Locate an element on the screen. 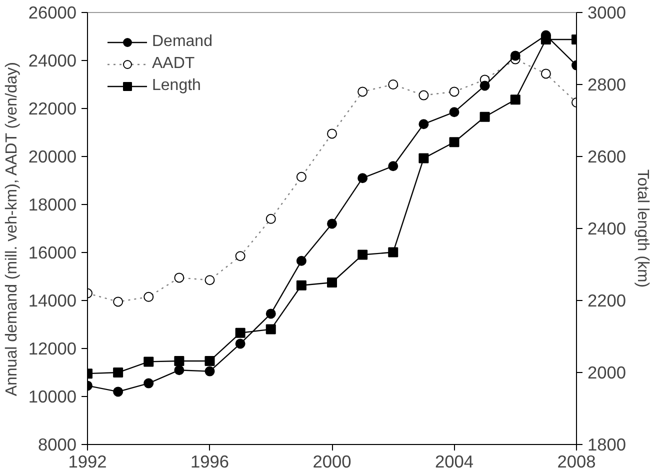 This screenshot has height=474, width=654. y2-axis-title: Total length (km) is located at coordinates (643, 228).